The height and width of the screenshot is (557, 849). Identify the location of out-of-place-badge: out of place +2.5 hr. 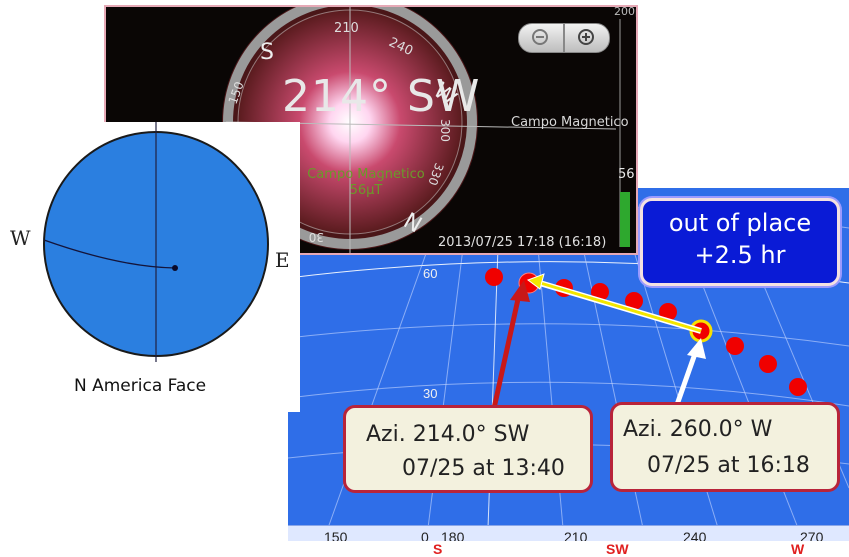
(740, 242).